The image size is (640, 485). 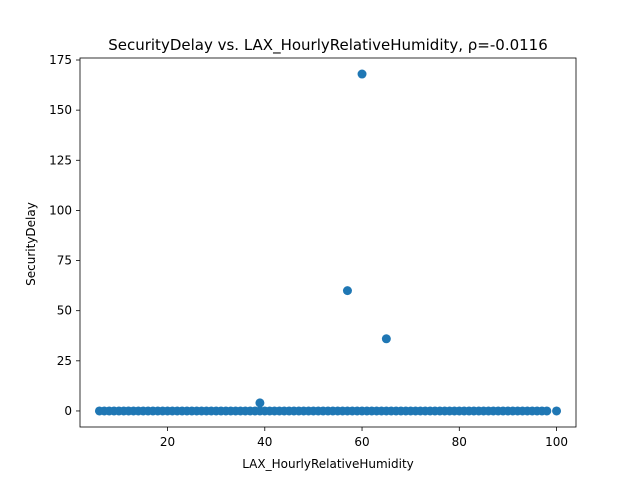 I want to click on y-axis-label: SecurityDelay, so click(x=31, y=244).